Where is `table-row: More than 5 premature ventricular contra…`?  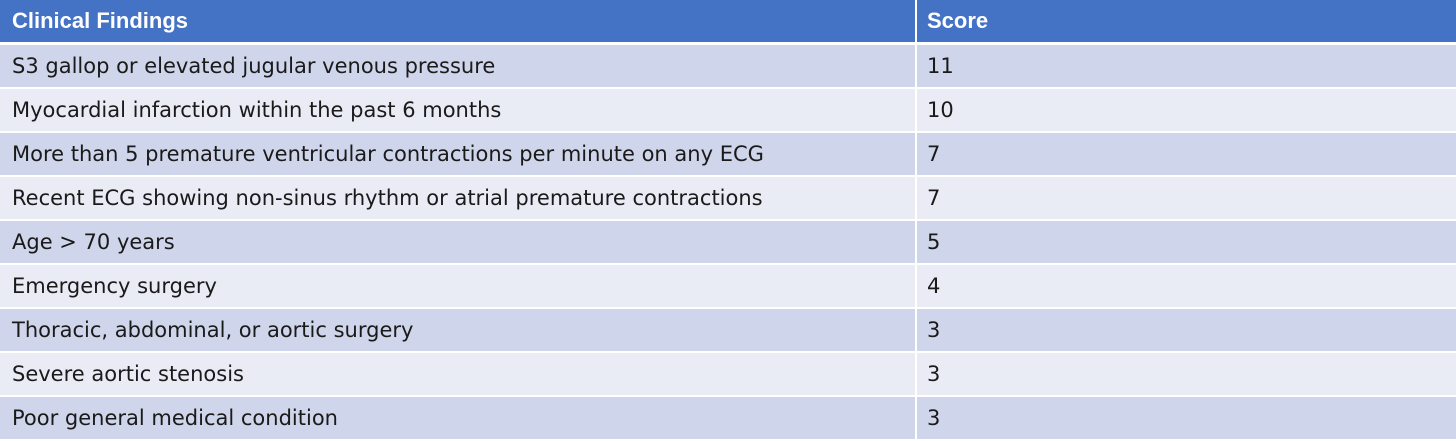
table-row: More than 5 premature ventricular contra… is located at coordinates (728, 154).